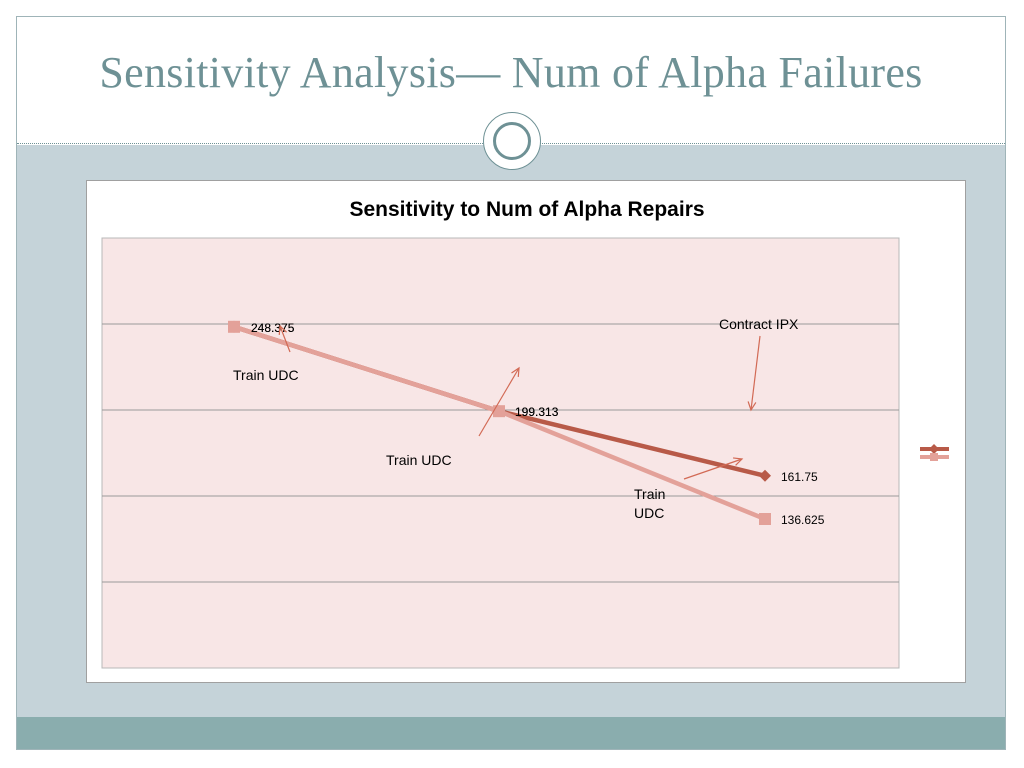 This screenshot has width=1024, height=768. What do you see at coordinates (526, 209) in the screenshot?
I see `chart-title: Sensitivity to Num of Alpha Repairs` at bounding box center [526, 209].